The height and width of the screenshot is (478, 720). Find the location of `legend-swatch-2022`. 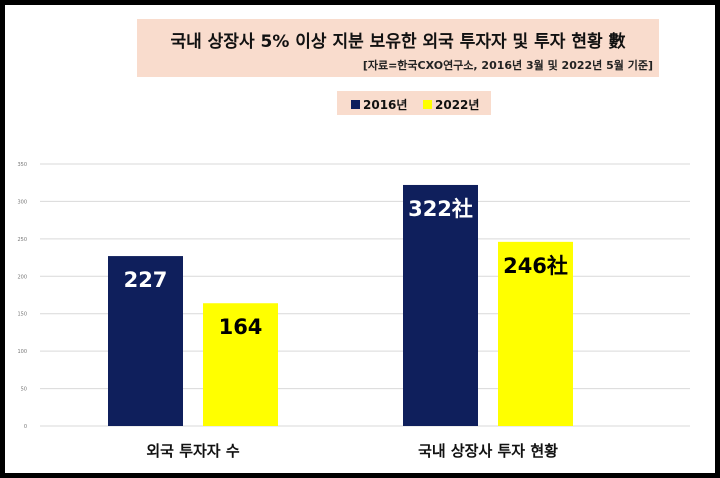

legend-swatch-2022 is located at coordinates (427, 104).